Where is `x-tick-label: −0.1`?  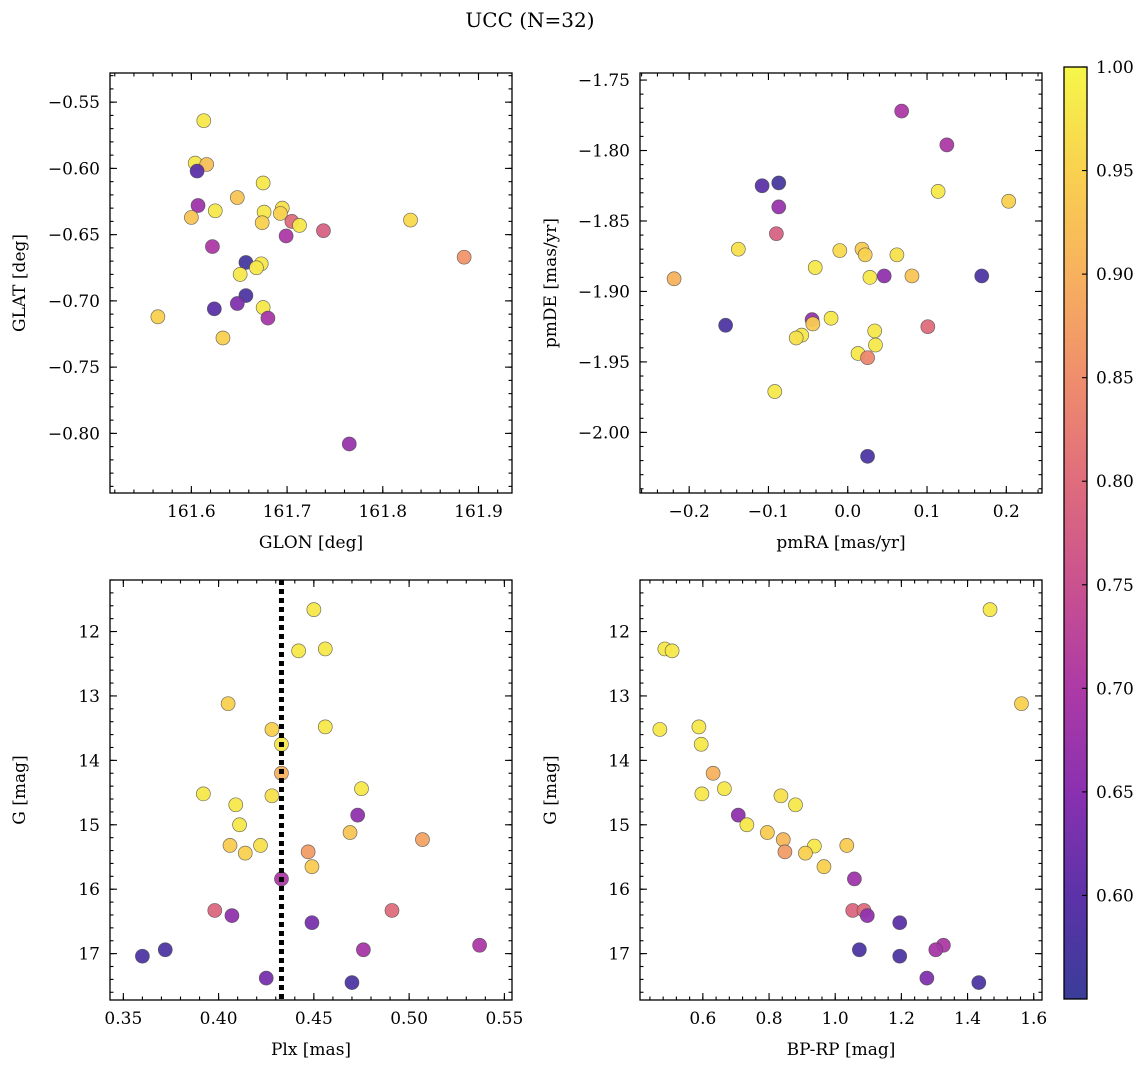 x-tick-label: −0.1 is located at coordinates (768, 512).